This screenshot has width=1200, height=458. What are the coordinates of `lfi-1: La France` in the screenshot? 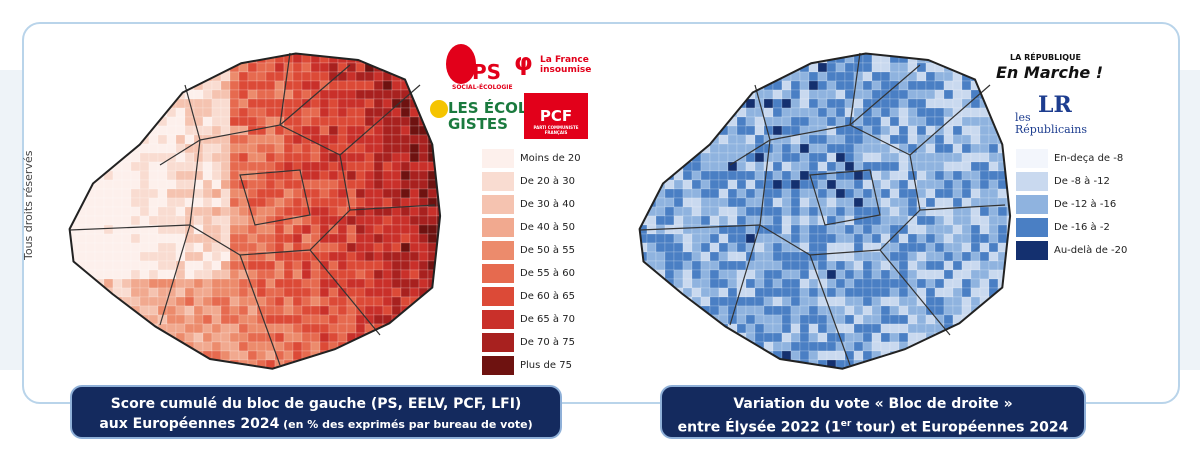 It's located at (564, 60).